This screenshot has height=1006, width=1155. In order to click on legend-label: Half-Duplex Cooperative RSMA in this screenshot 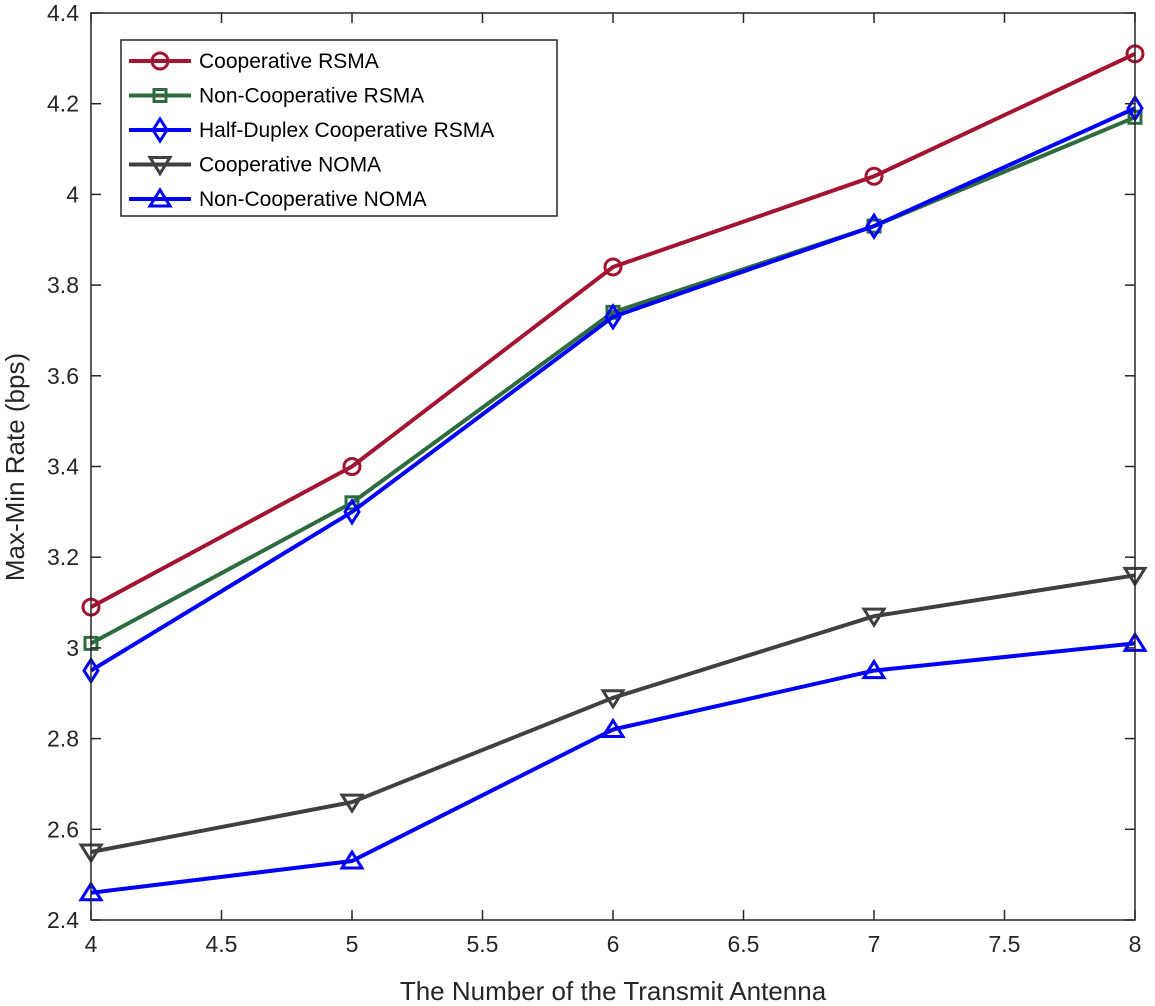, I will do `click(346, 130)`.